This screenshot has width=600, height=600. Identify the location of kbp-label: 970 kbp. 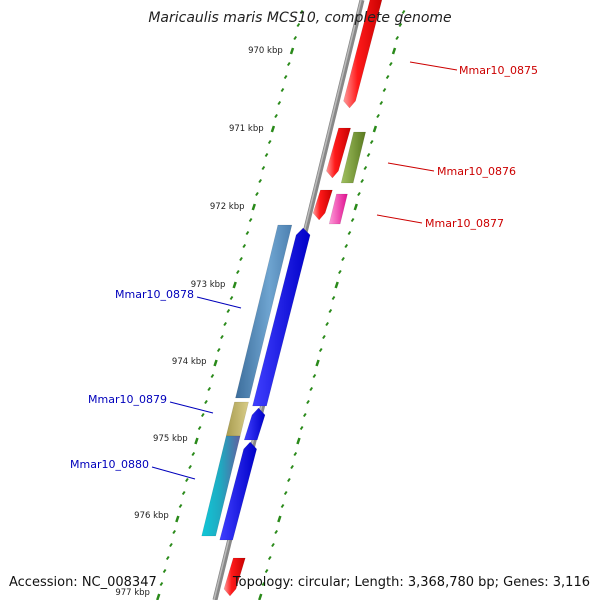
(265, 51).